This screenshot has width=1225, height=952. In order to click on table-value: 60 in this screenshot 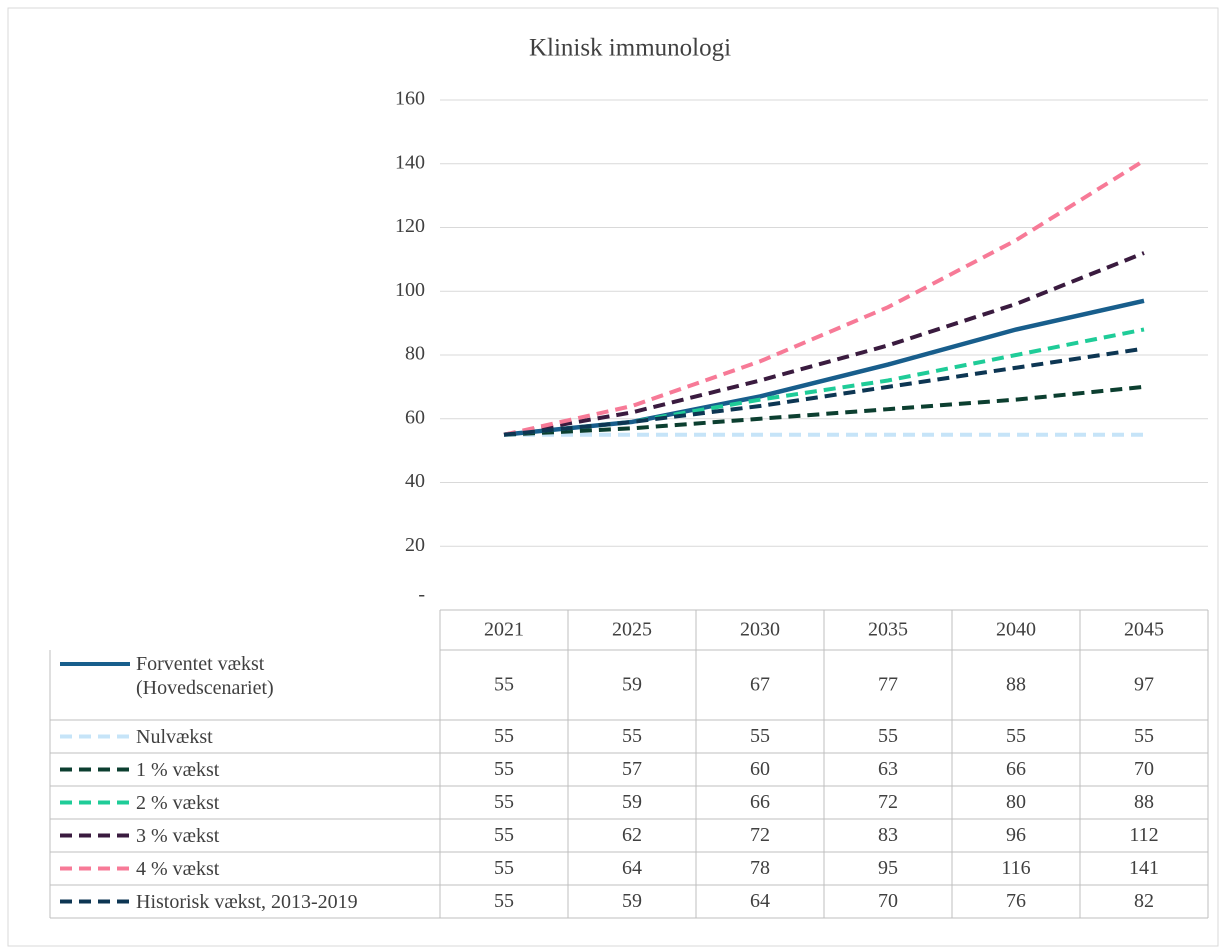, I will do `click(760, 769)`.